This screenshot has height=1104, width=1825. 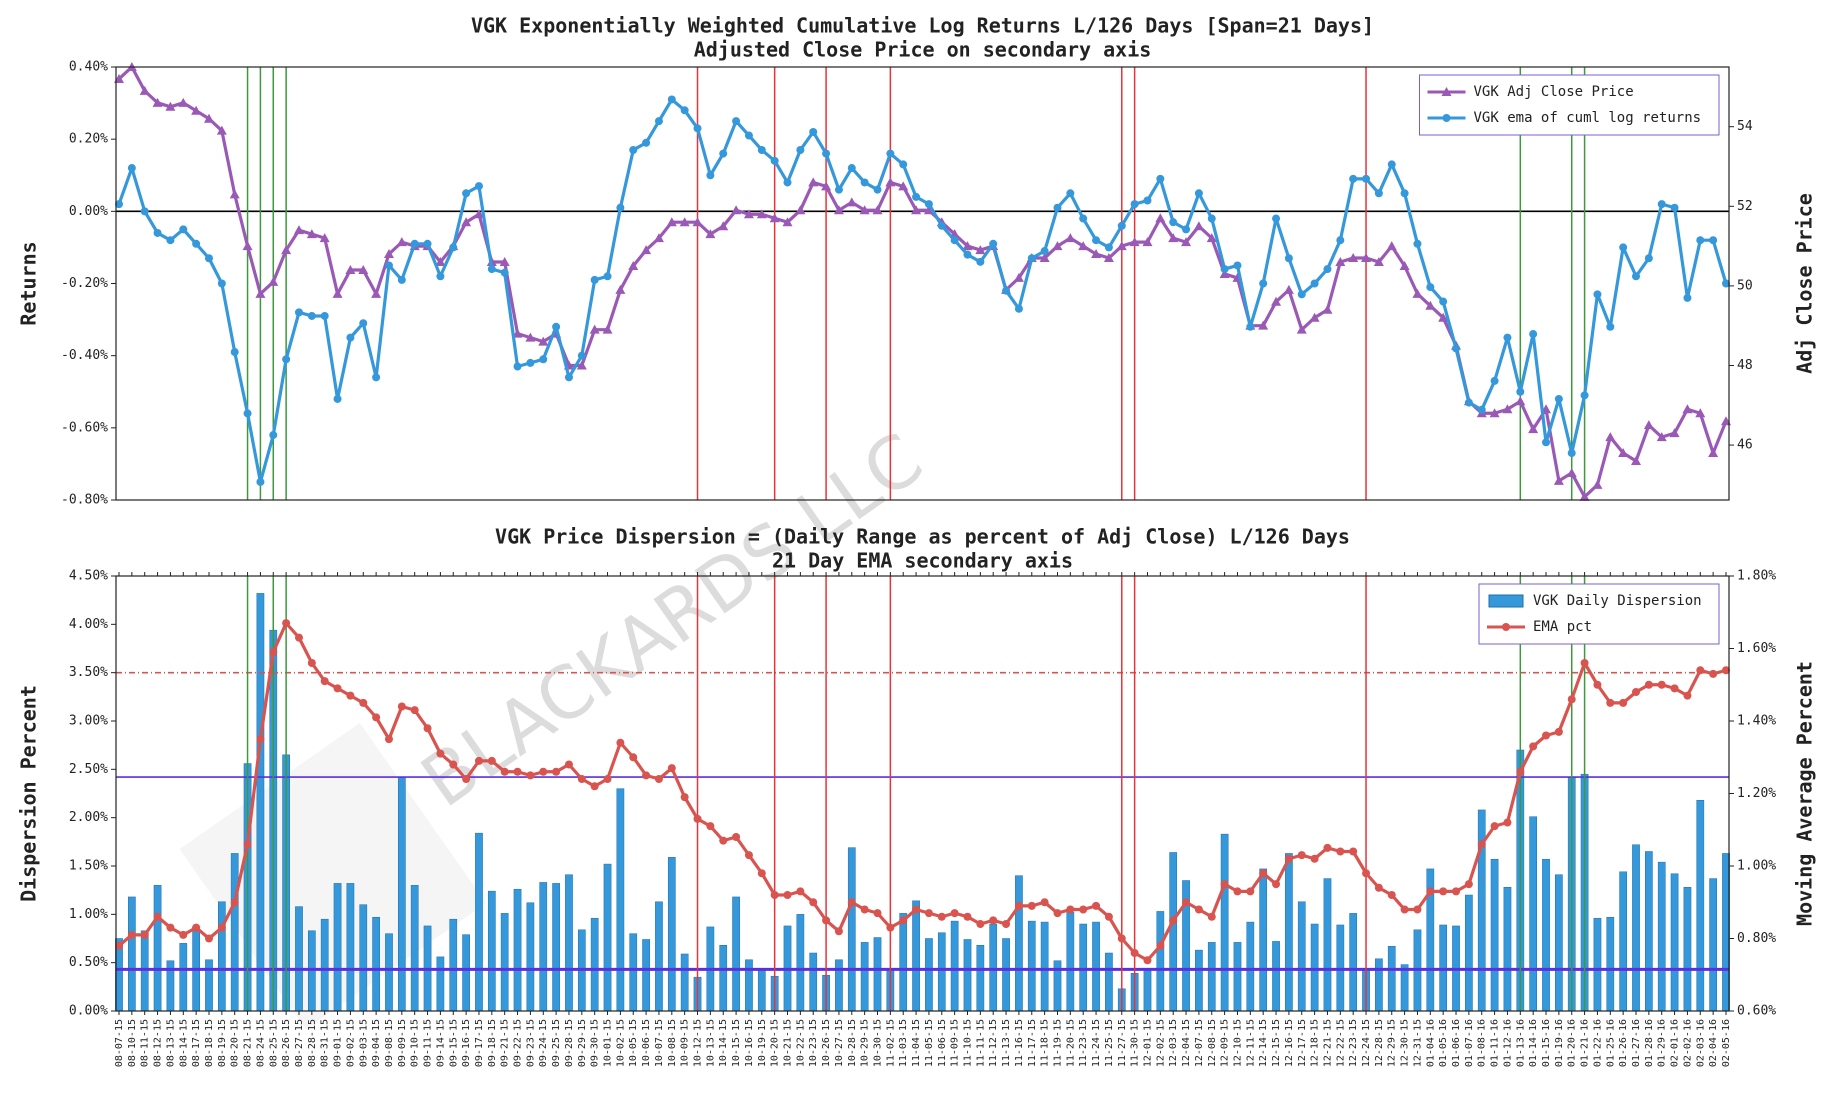 I want to click on x-tick-label: 11-10-15, so click(x=967, y=1043).